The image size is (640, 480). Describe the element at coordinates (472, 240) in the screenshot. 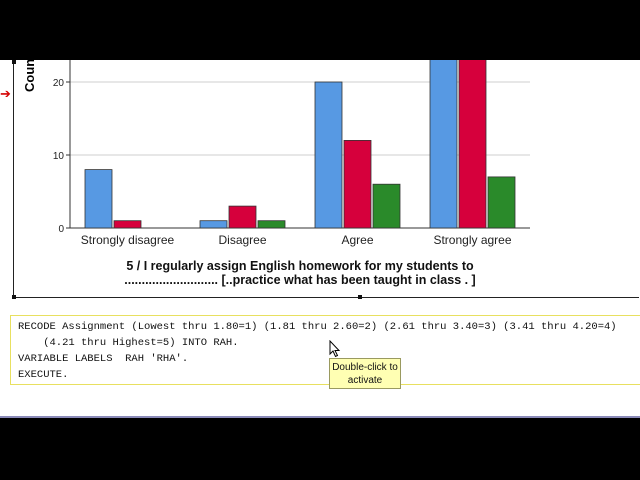

I see `x-tick-label: Strongly agree` at that location.